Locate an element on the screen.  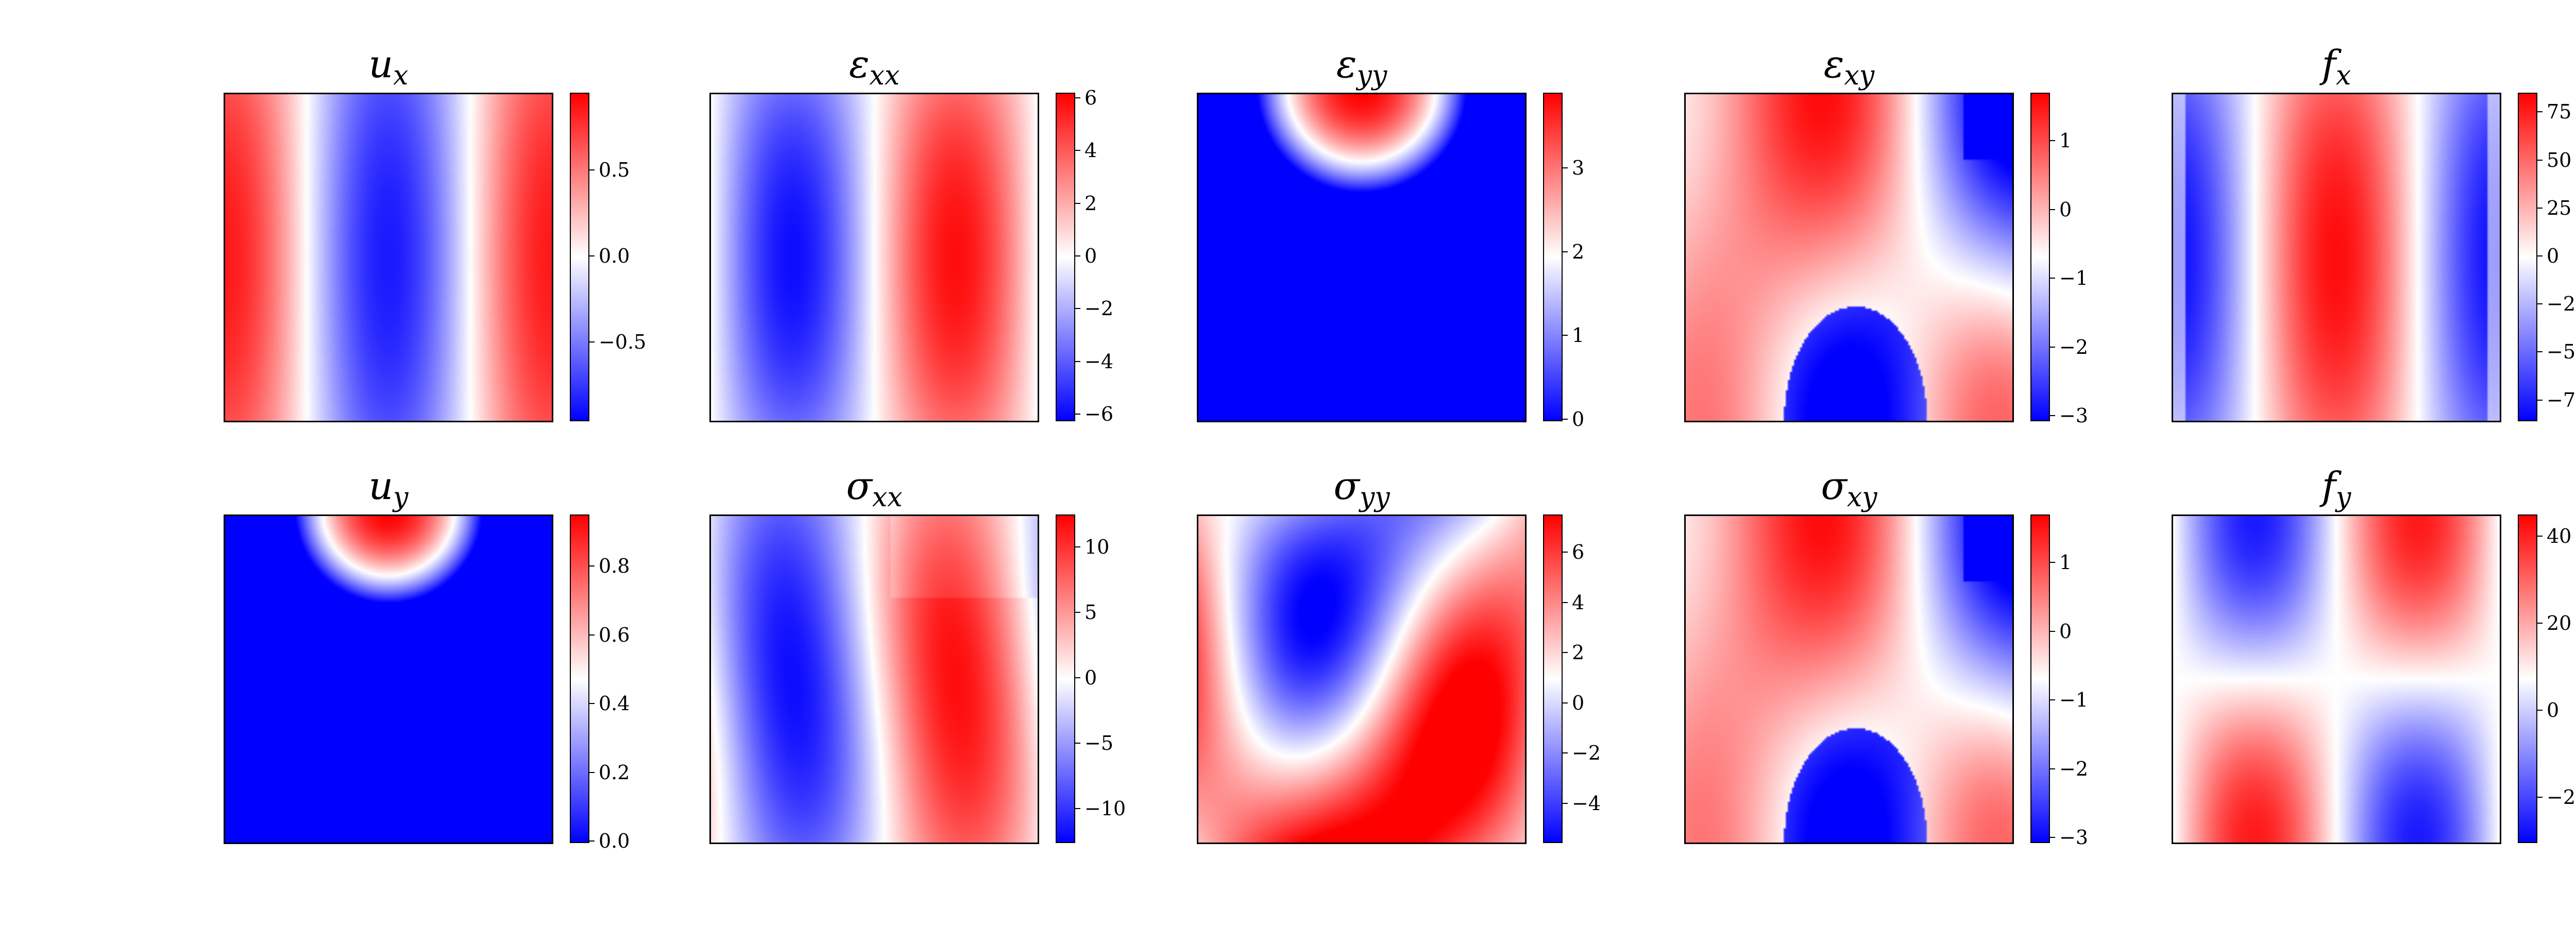
title-symbol: f is located at coordinates (2328, 486).